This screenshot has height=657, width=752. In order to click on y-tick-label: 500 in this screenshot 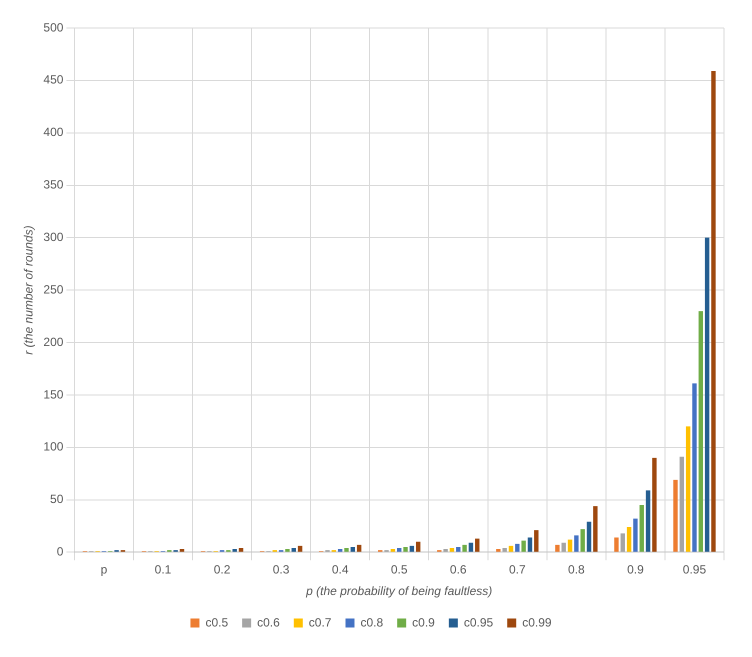, I will do `click(53, 27)`.